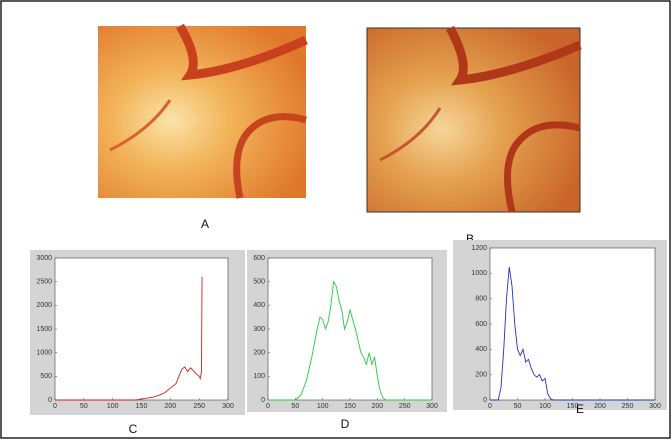 The image size is (671, 444). What do you see at coordinates (580, 409) in the screenshot?
I see `panel-label: E` at bounding box center [580, 409].